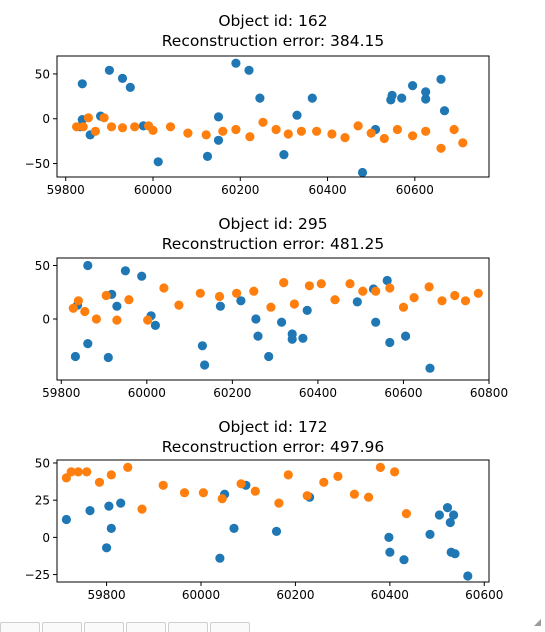 The width and height of the screenshot is (545, 632). What do you see at coordinates (272, 21) in the screenshot?
I see `chart-title-object-id: Object id: 162` at bounding box center [272, 21].